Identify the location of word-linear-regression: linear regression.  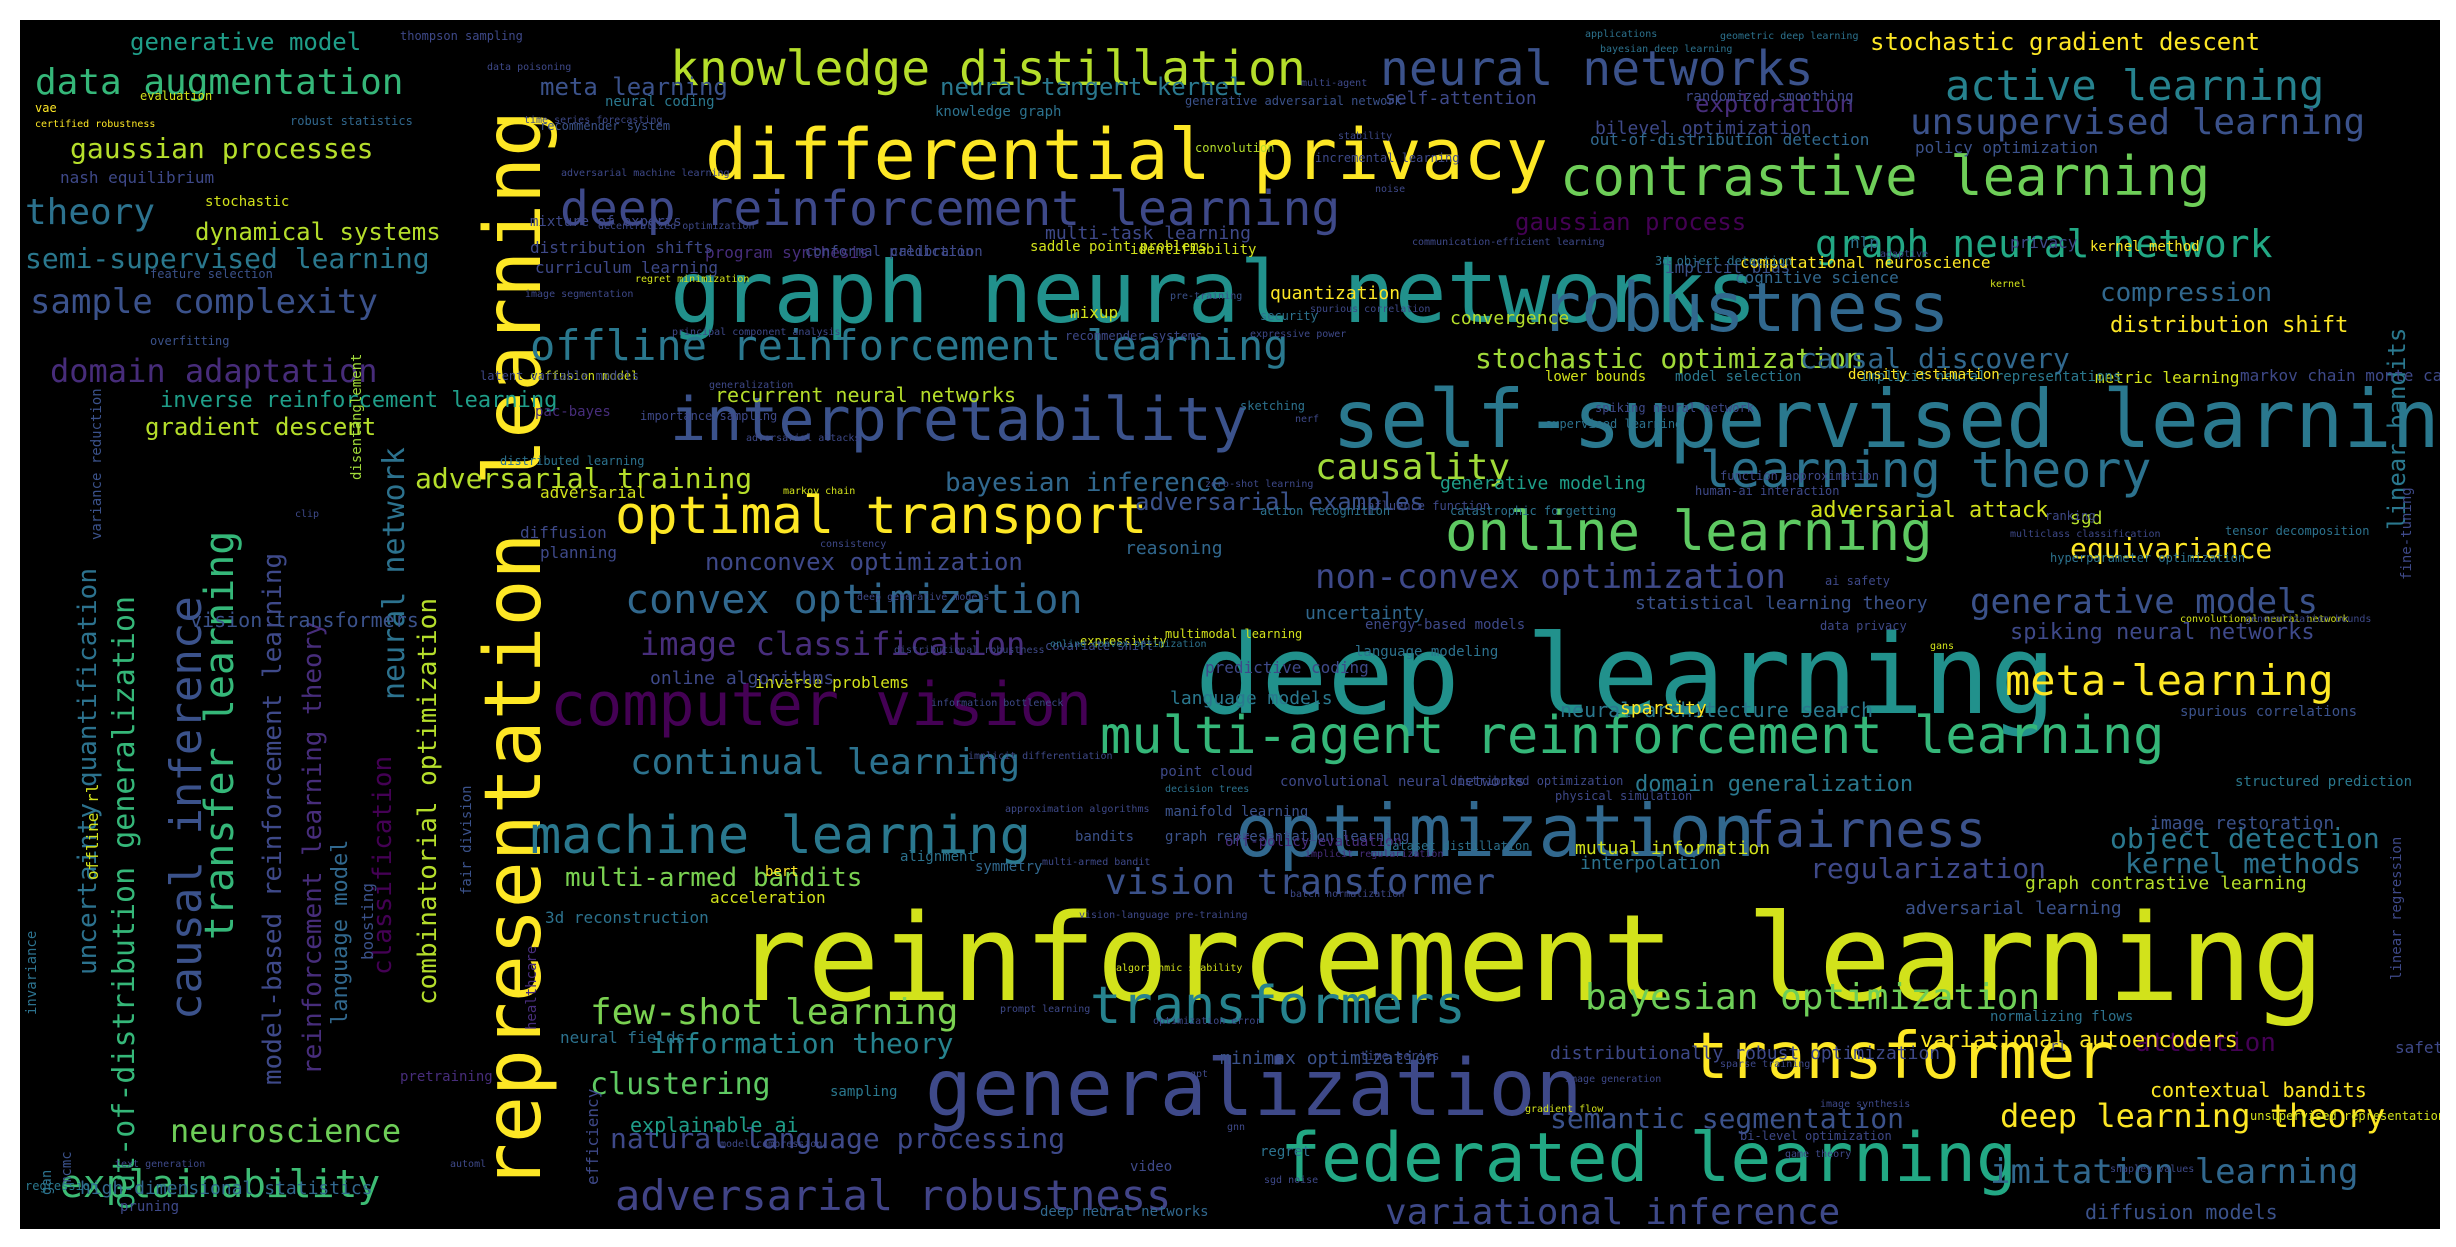
(2397, 908).